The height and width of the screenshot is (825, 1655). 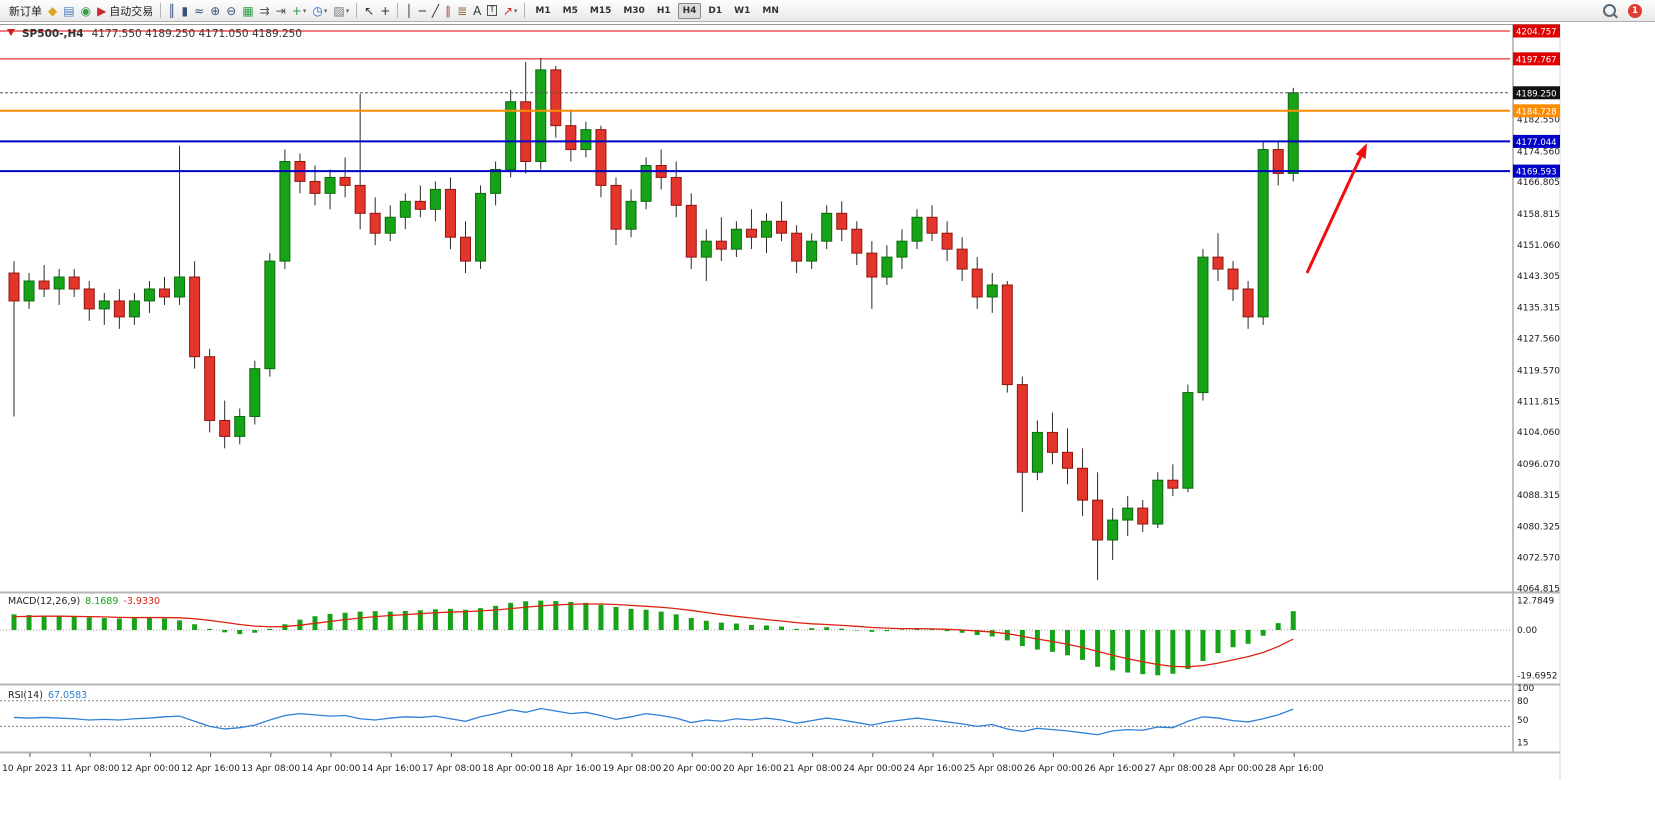 I want to click on templates-icon: ▨, so click(x=341, y=11).